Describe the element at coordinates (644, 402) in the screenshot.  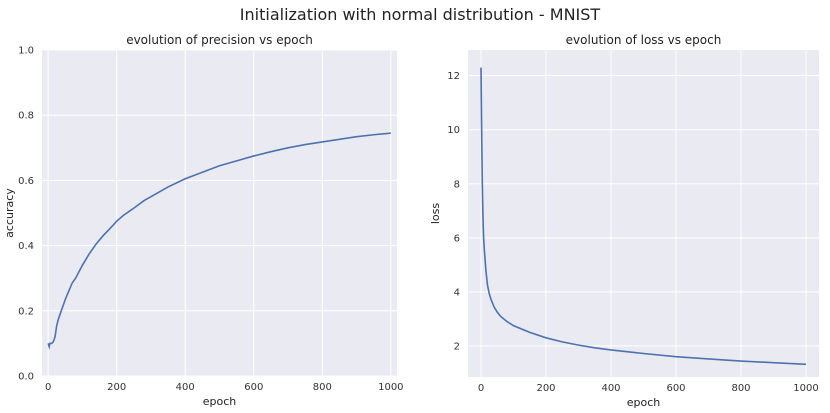
I see `loss-x-axis-label: epoch` at that location.